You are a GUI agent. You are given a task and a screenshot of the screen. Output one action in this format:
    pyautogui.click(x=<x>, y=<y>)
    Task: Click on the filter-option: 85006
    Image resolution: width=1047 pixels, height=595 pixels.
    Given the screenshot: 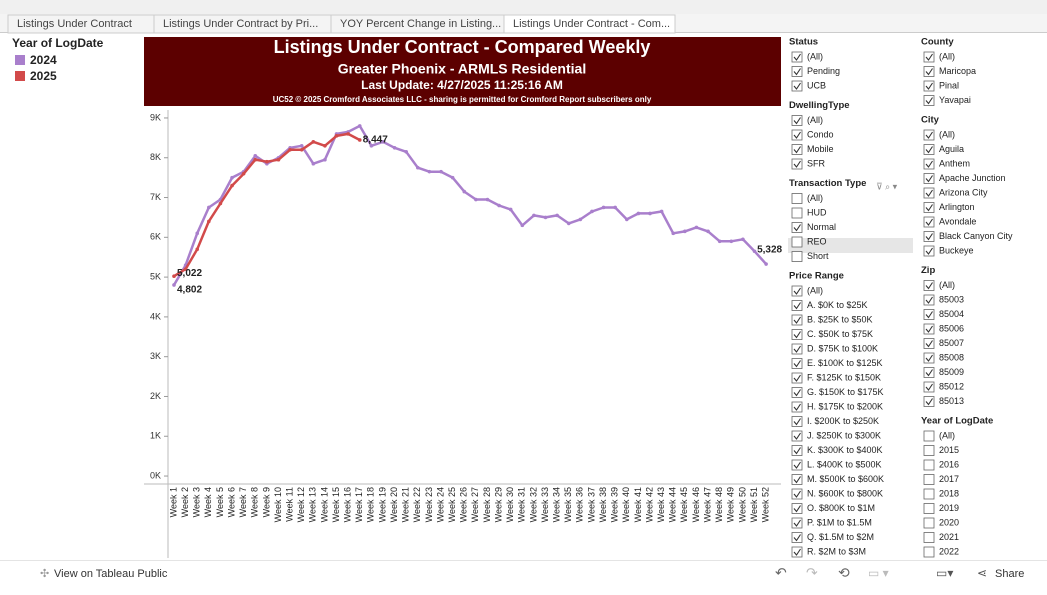 What is the action you would take?
    pyautogui.click(x=951, y=328)
    